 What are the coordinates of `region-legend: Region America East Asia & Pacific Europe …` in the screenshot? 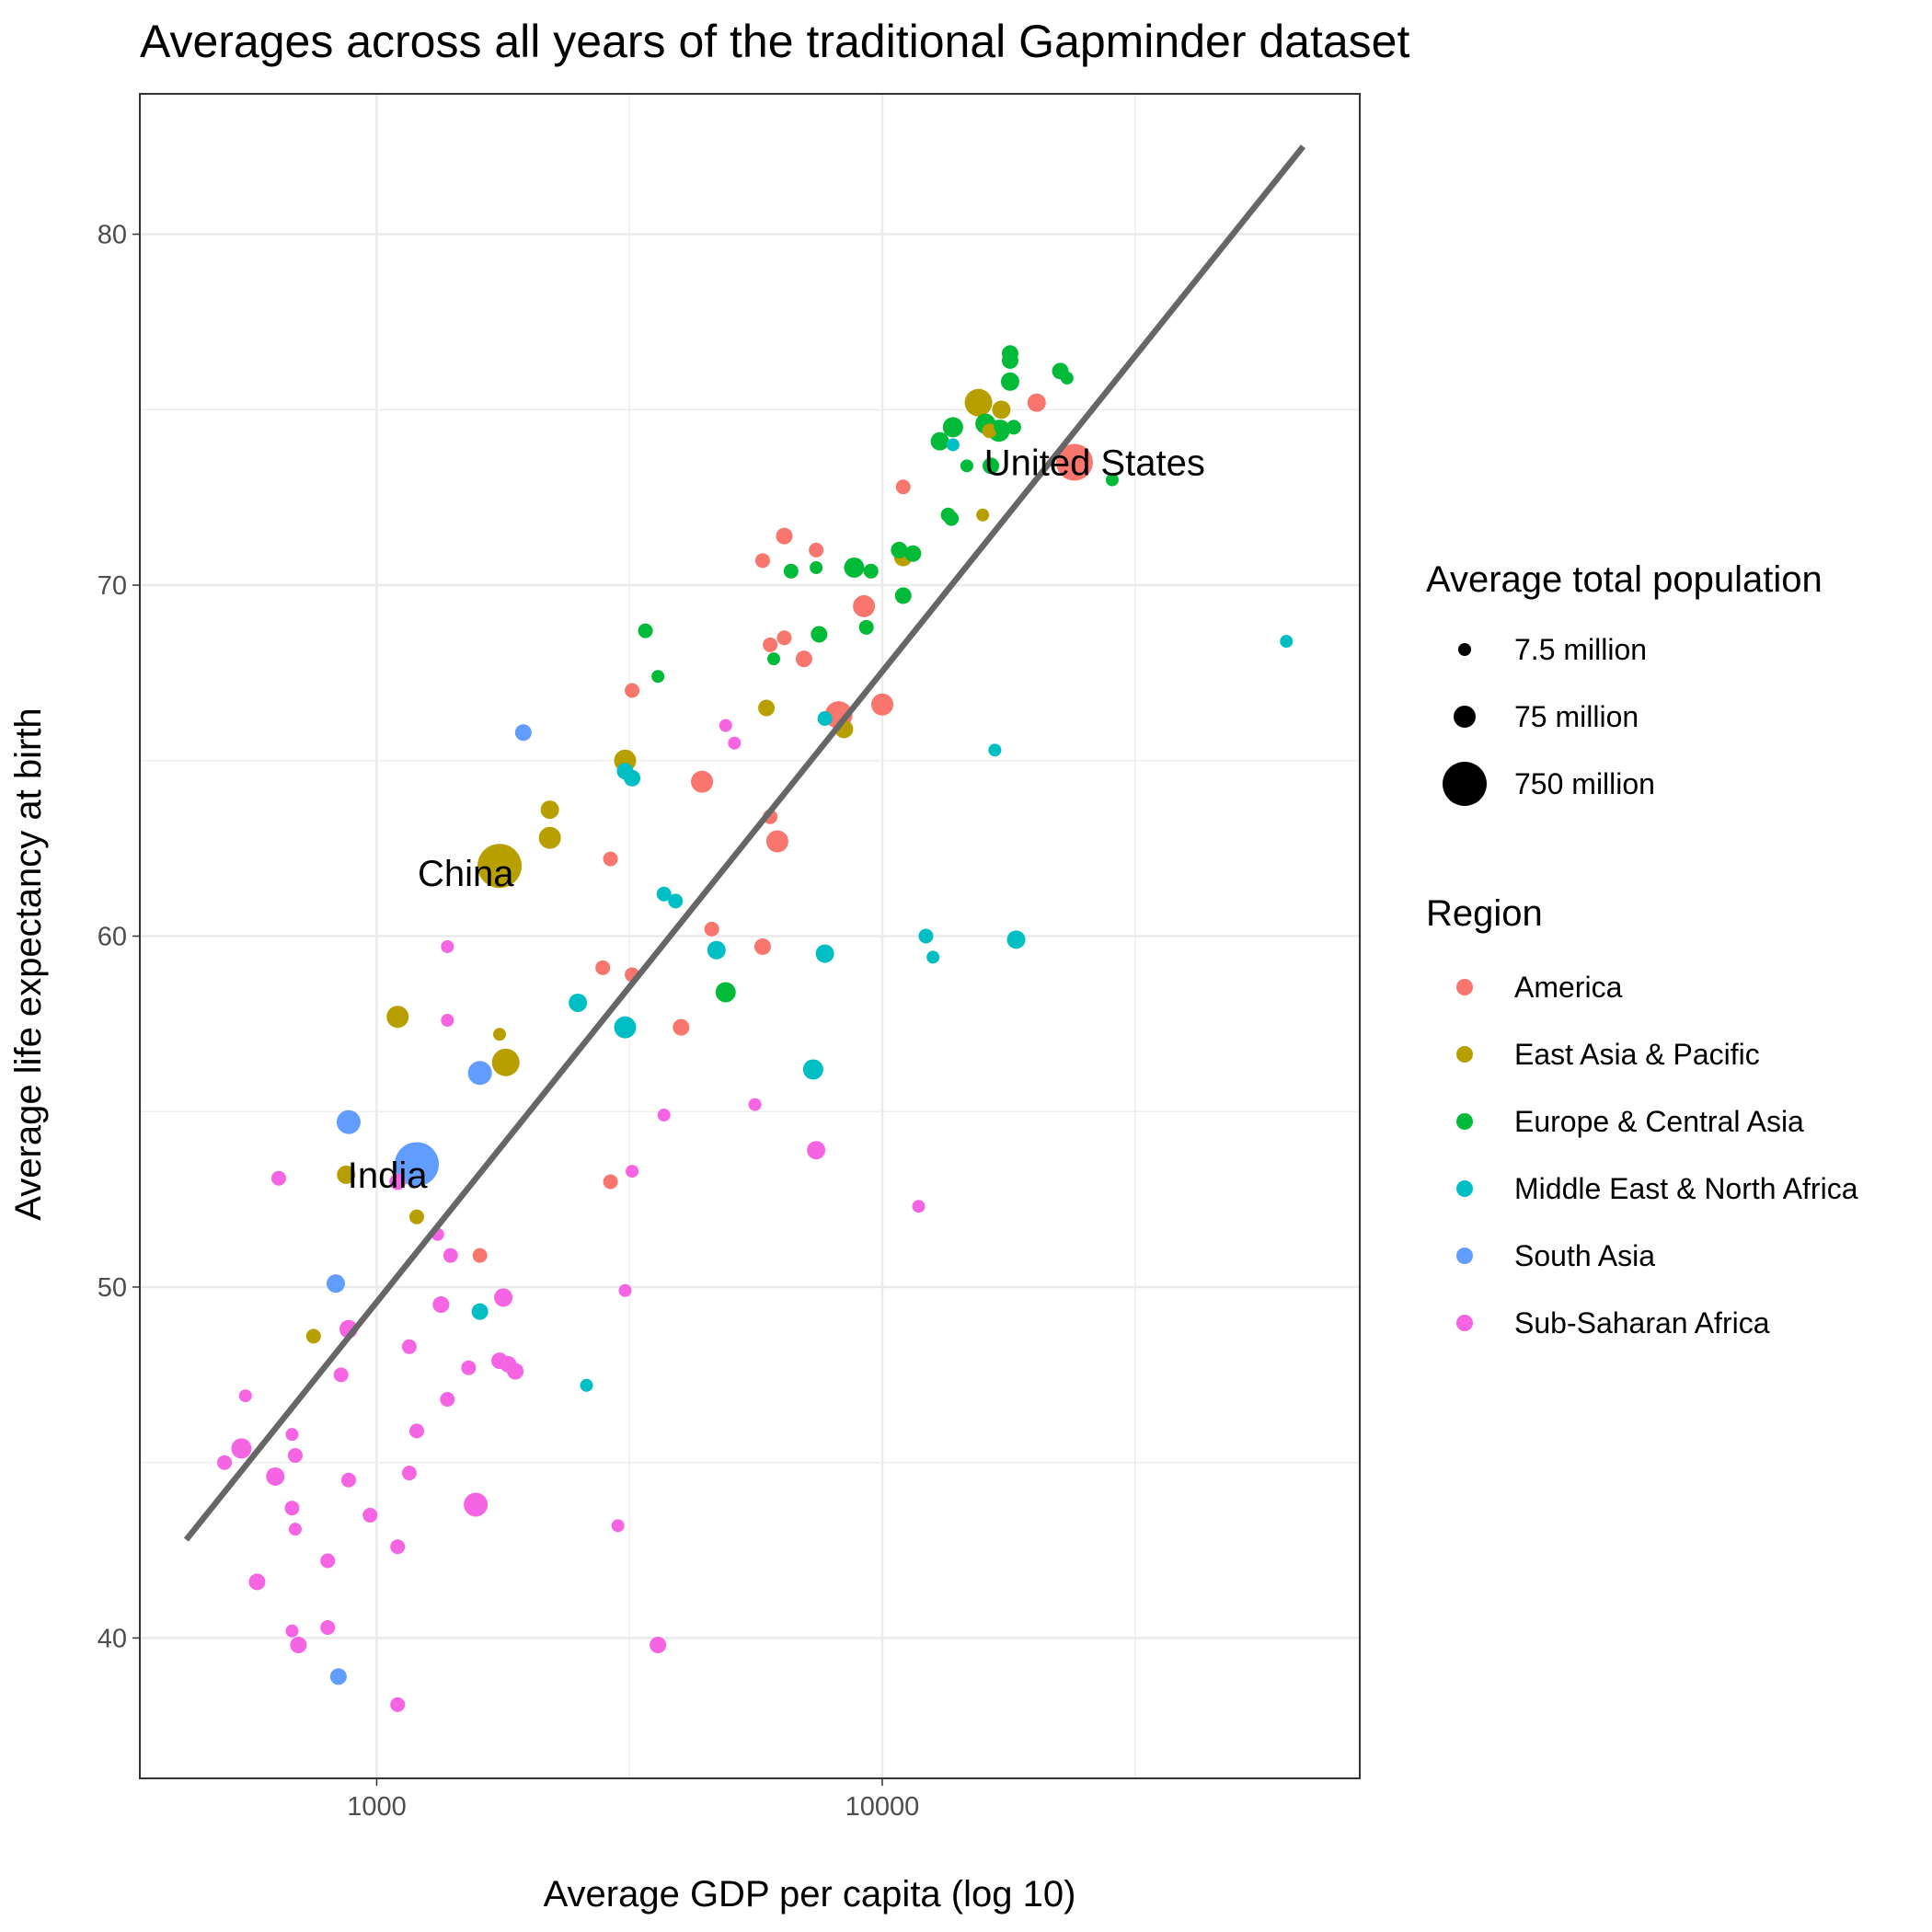 It's located at (1642, 1116).